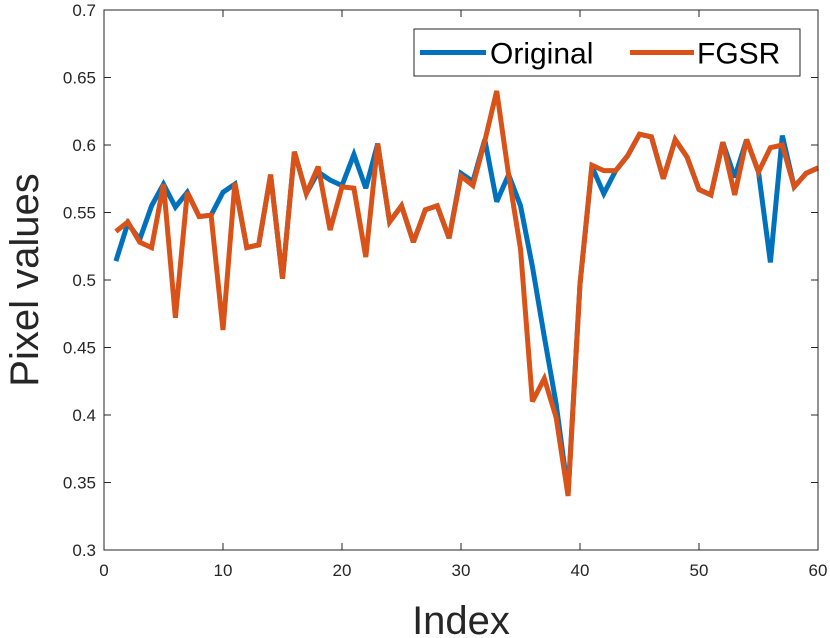  What do you see at coordinates (84, 280) in the screenshot?
I see `y-tick-label: 0.5` at bounding box center [84, 280].